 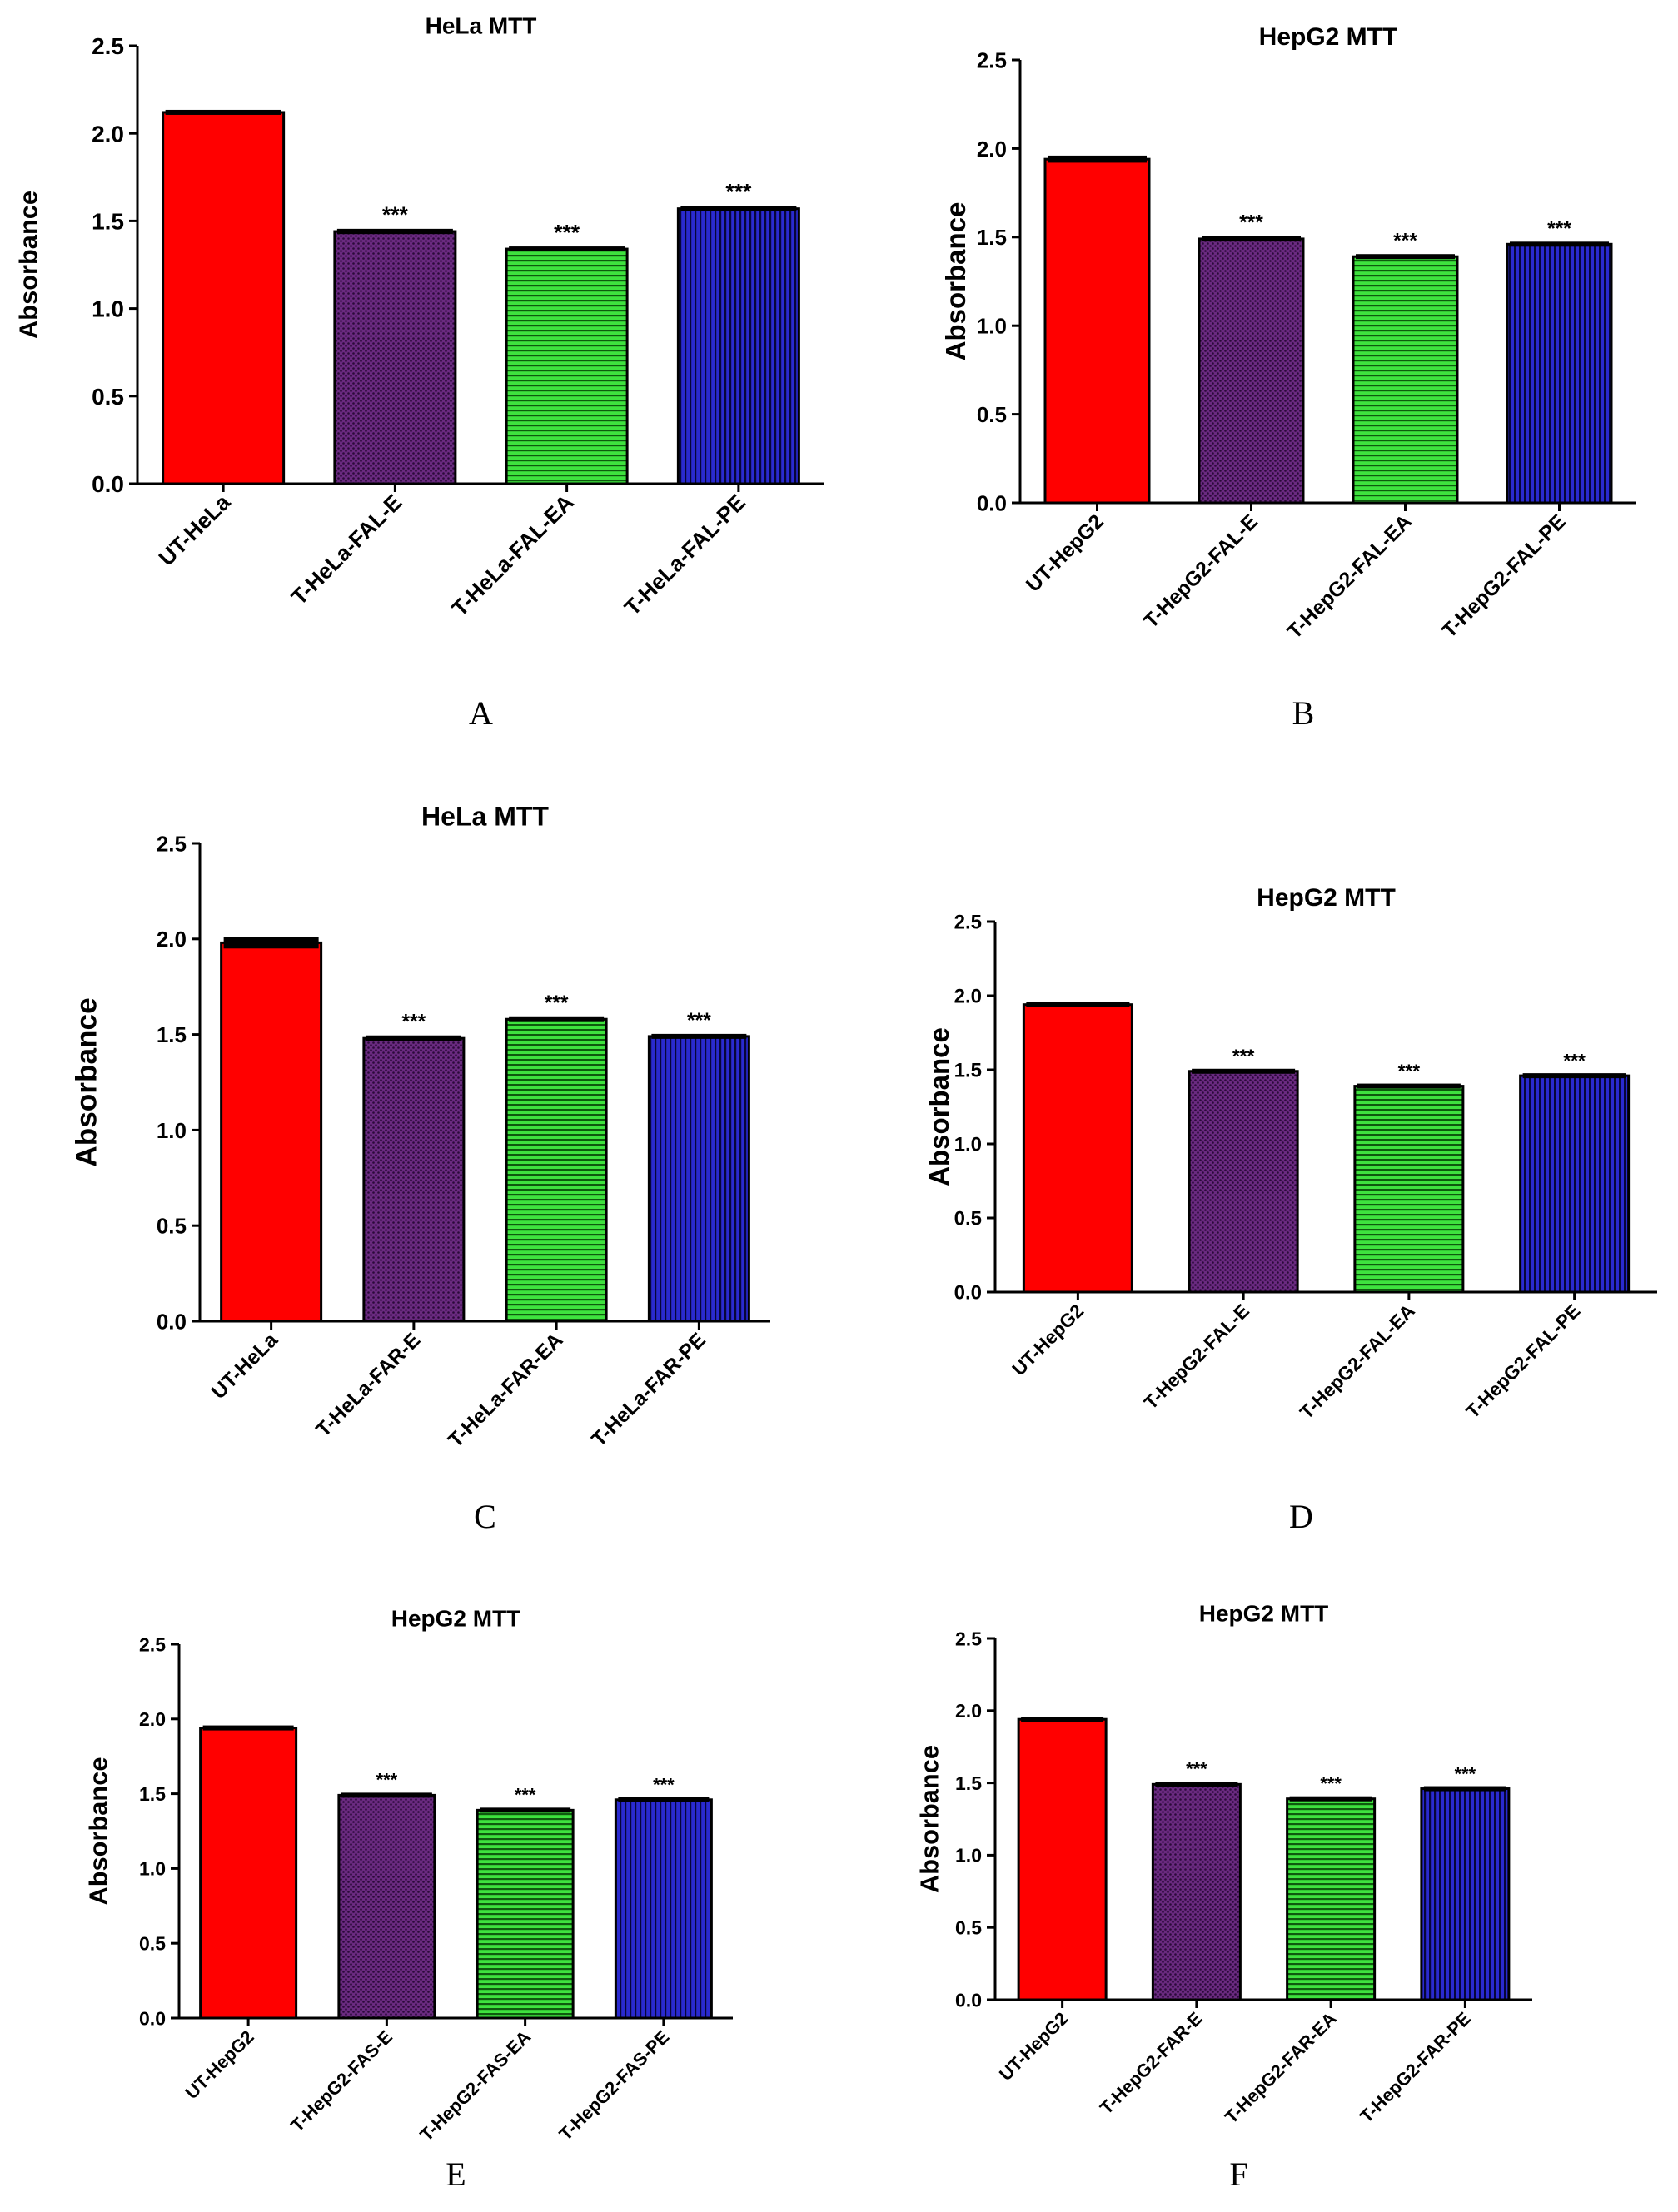 I want to click on panel-letter: C, so click(x=485, y=1516).